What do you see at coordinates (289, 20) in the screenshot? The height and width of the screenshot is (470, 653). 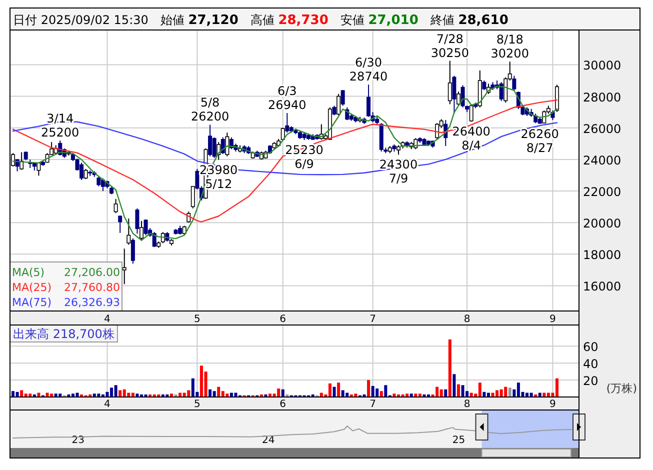 I see `text: 高値 28,730` at bounding box center [289, 20].